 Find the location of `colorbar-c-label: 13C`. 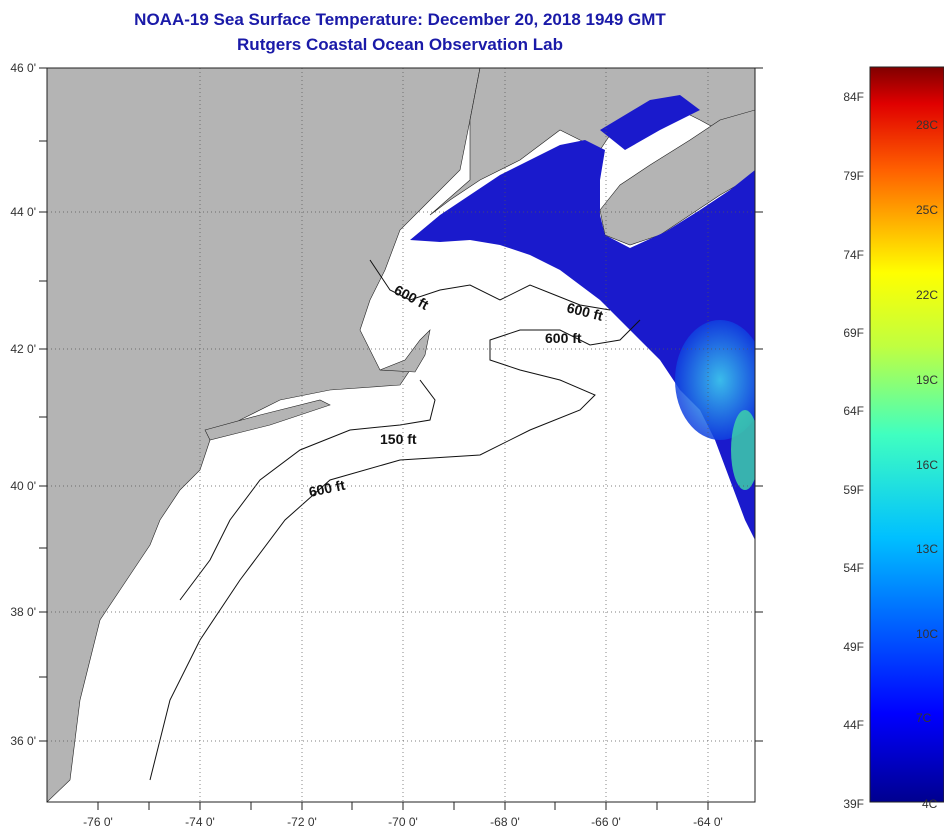

colorbar-c-label: 13C is located at coordinates (927, 549).